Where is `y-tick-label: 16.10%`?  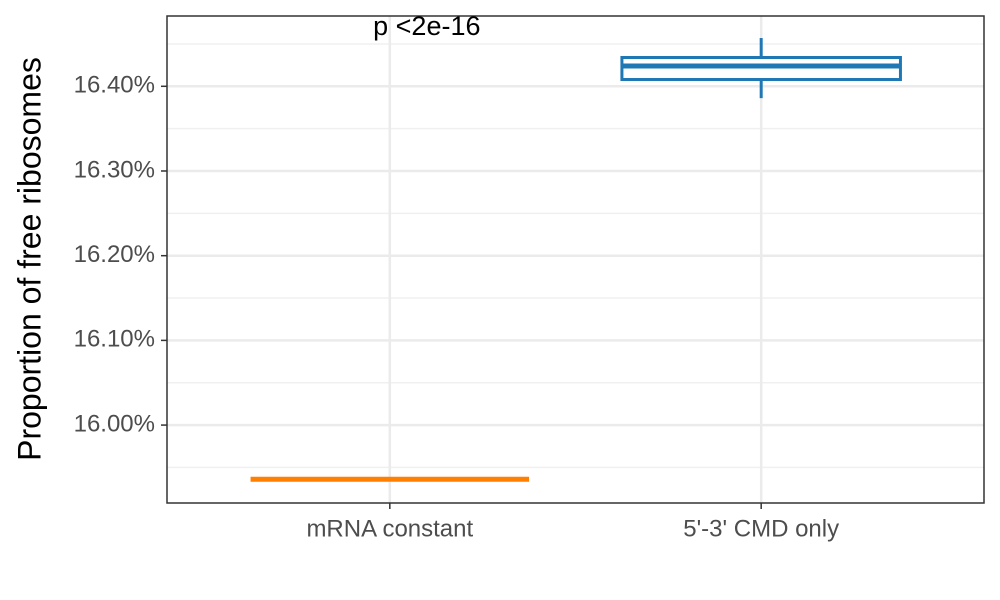
y-tick-label: 16.10% is located at coordinates (114, 339).